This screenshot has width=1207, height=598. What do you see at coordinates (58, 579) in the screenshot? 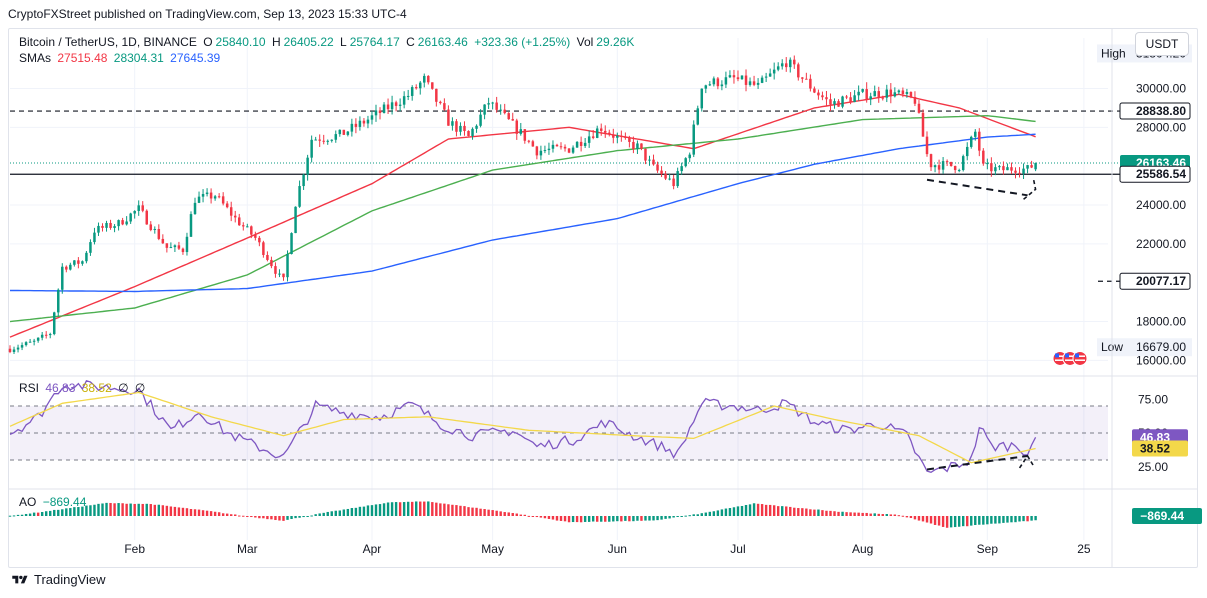
I see `footer-brand: TradingView` at bounding box center [58, 579].